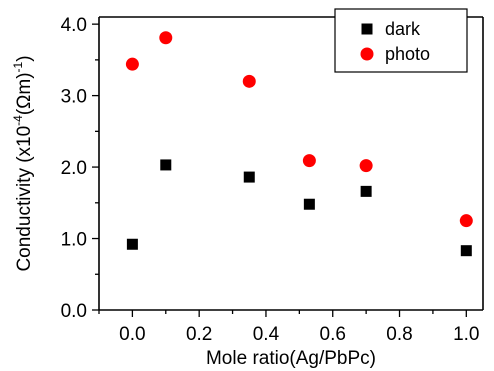 The width and height of the screenshot is (494, 371). I want to click on y-tick-label: 4.0, so click(74, 25).